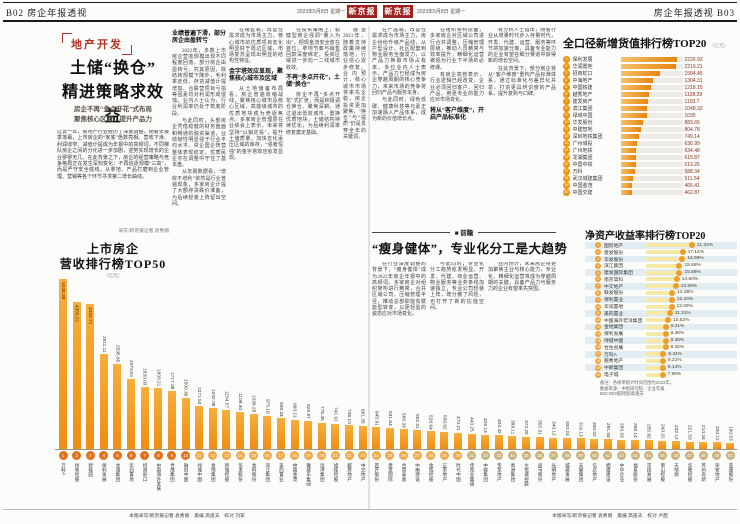 The height and width of the screenshot is (524, 740). Describe the element at coordinates (675, 354) in the screenshot. I see `value-label: 8.34%` at that location.